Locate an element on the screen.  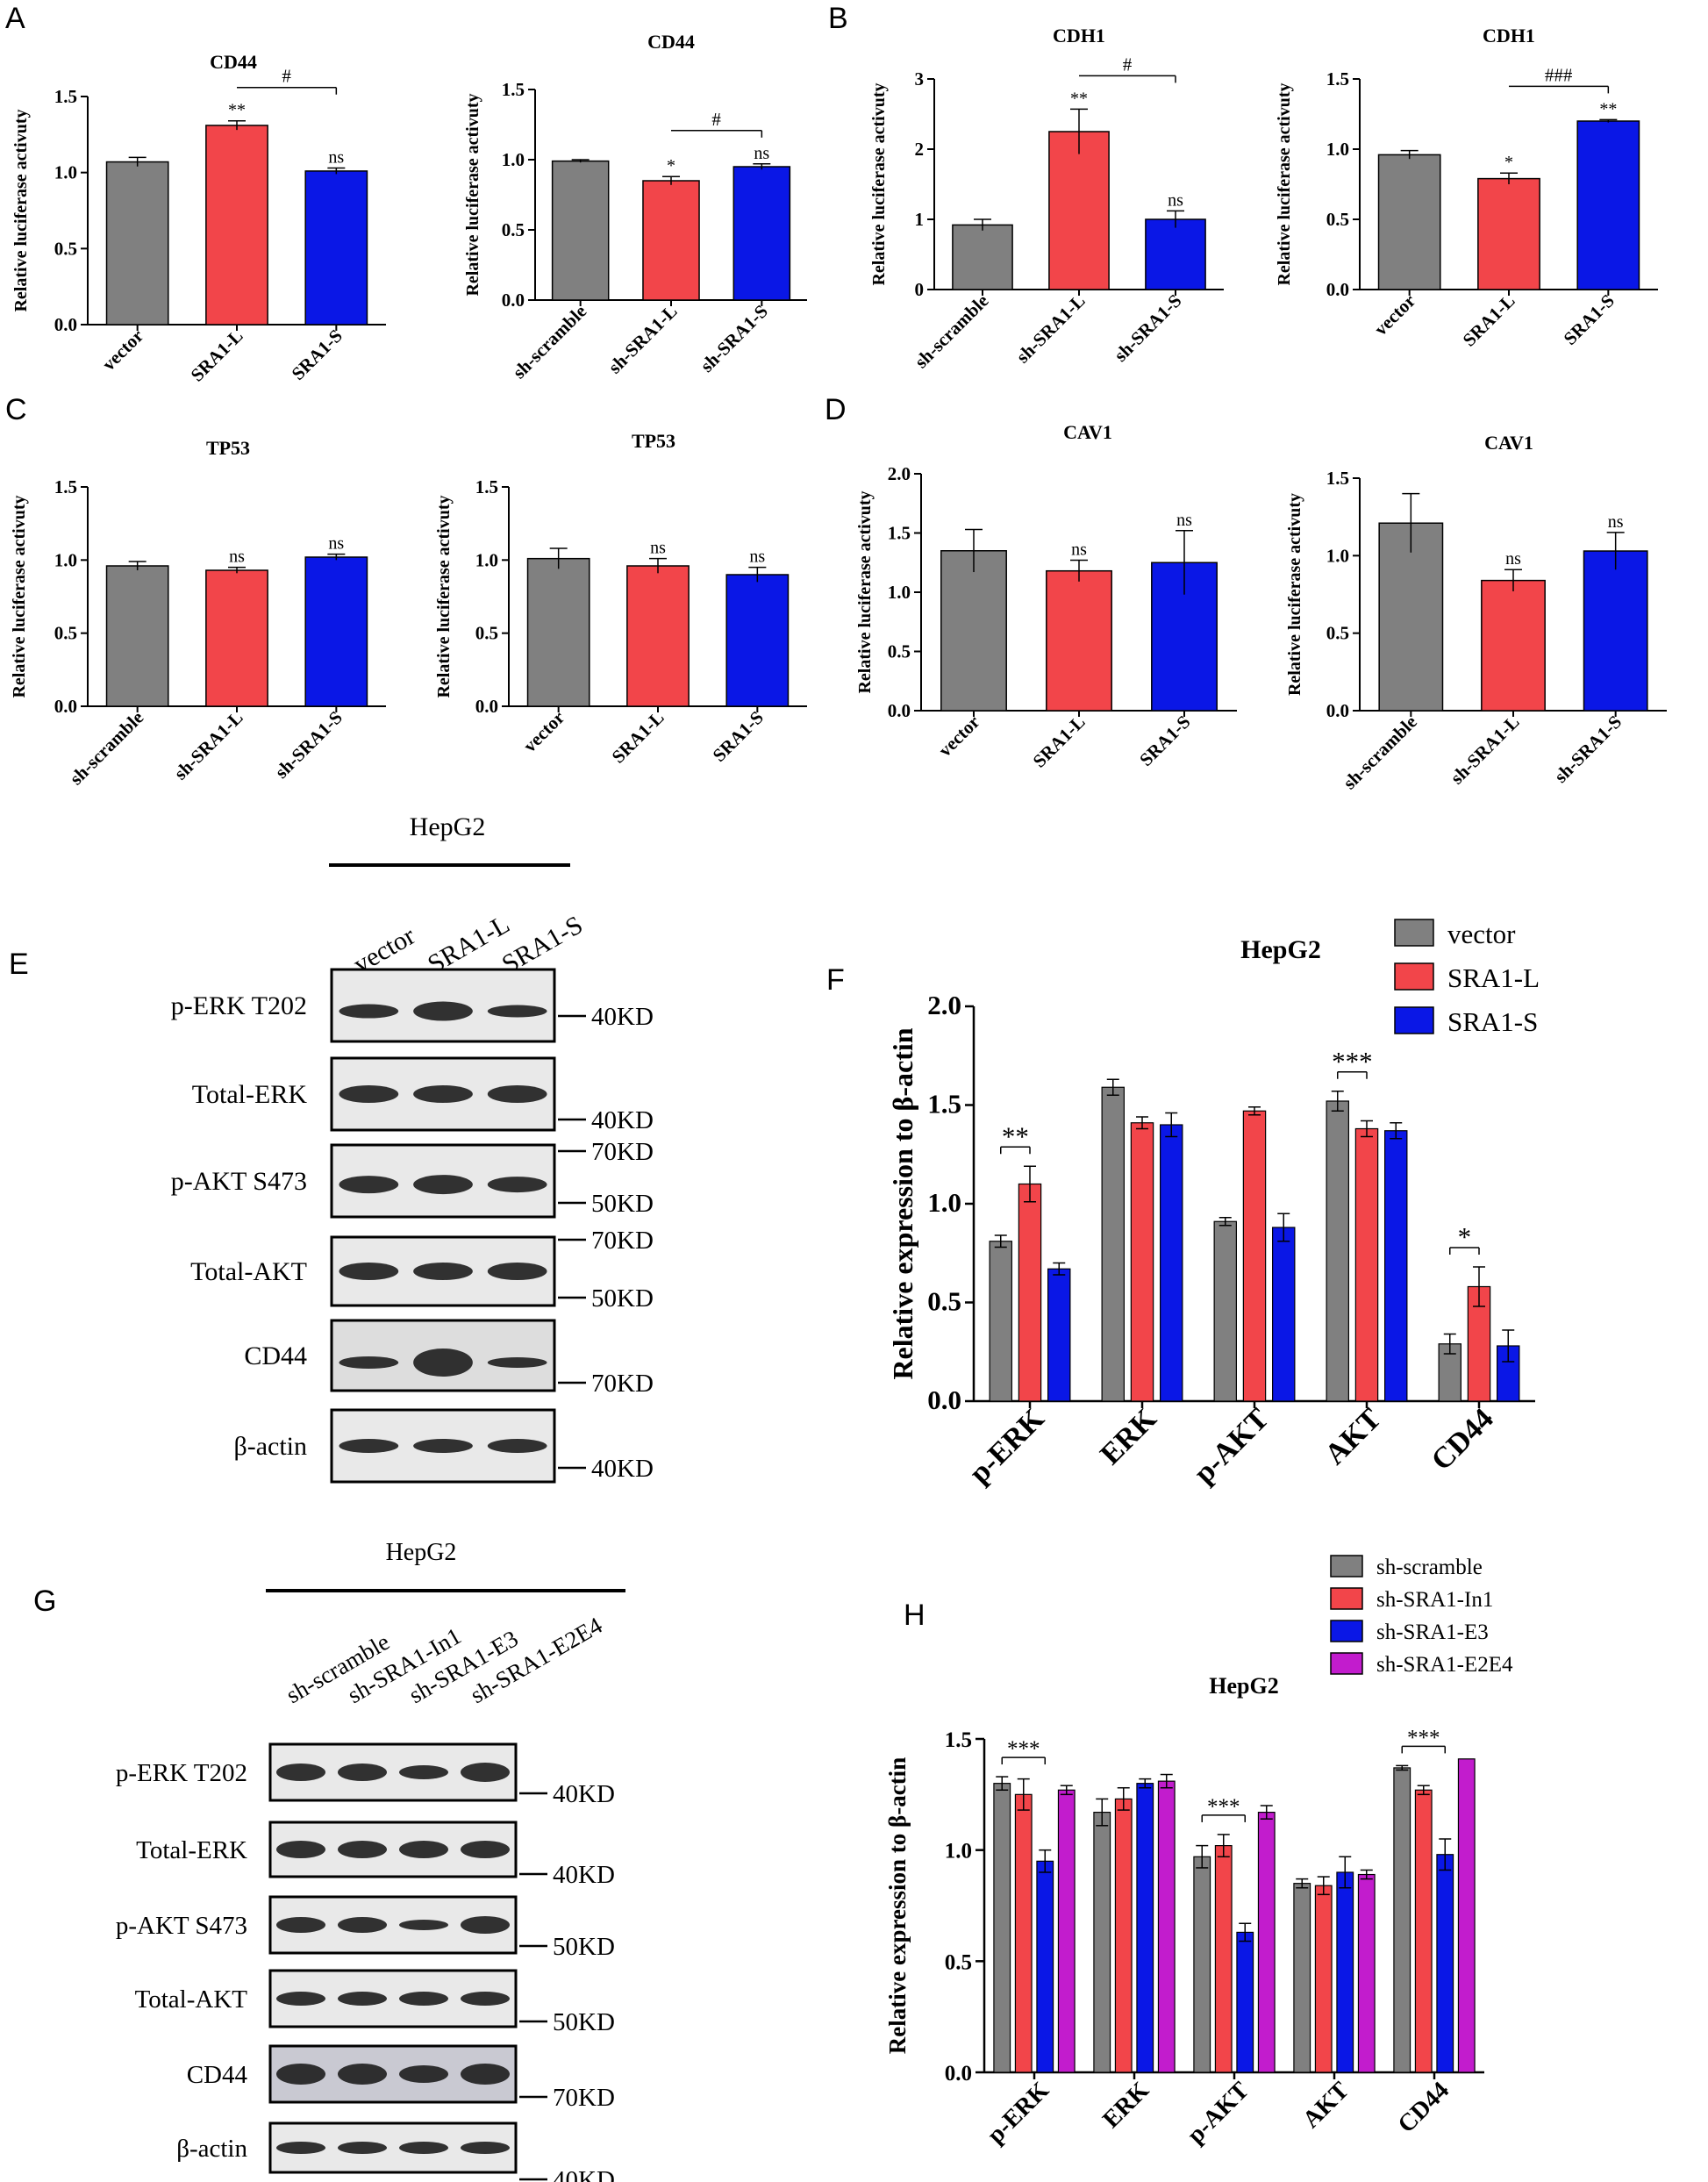
panel-label-f: F is located at coordinates (835, 980).